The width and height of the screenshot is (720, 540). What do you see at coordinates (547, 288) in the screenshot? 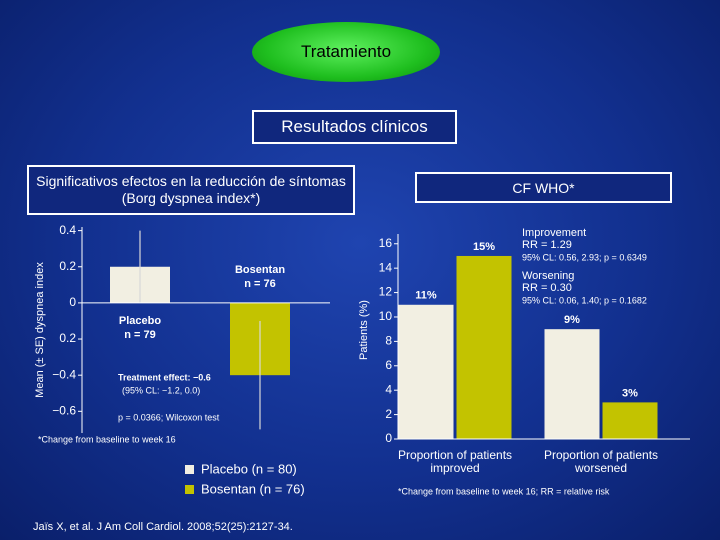
I see `annotation: RR = 0.30` at bounding box center [547, 288].